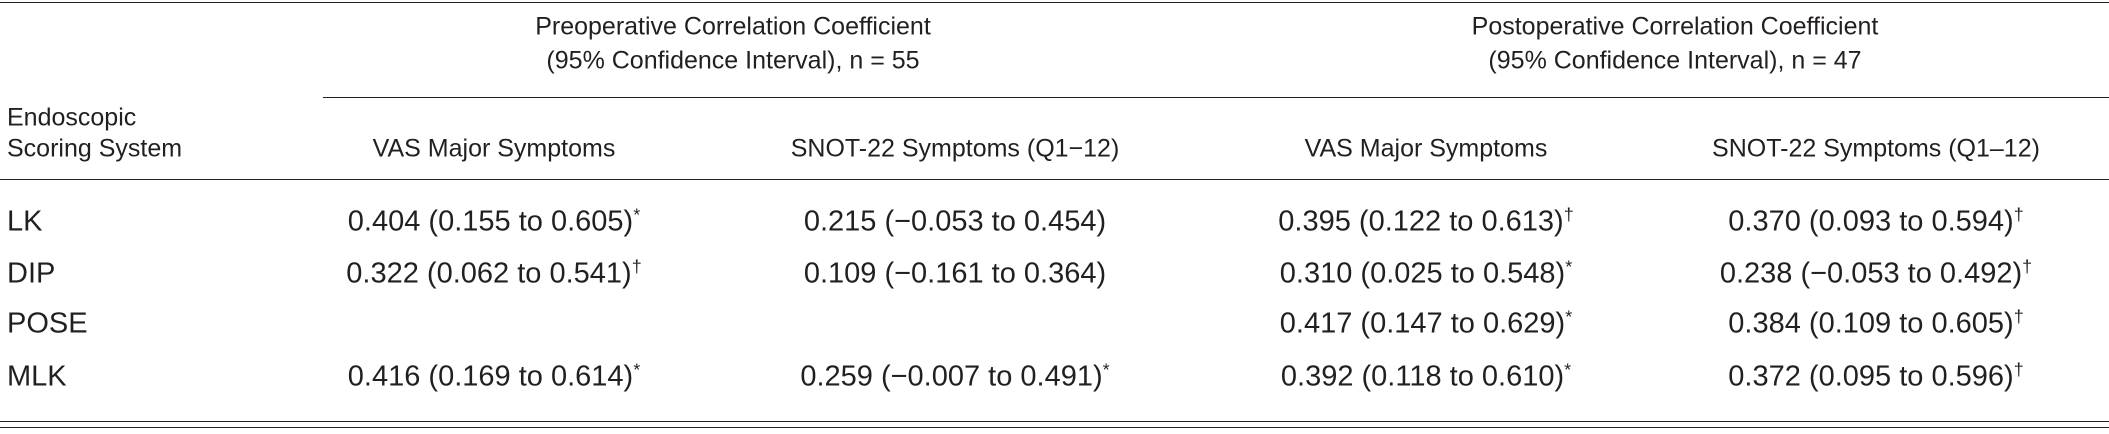 The image size is (2109, 434). I want to click on cell-value: 0.259 (−0.007 to 0.491), so click(951, 376).